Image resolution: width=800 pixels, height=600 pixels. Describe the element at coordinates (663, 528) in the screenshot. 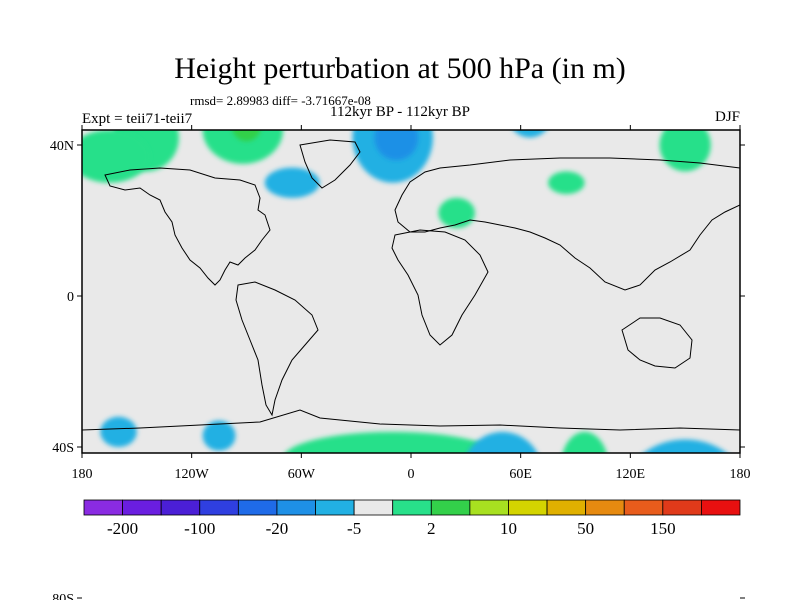

I see `colorbar-label: 150` at that location.